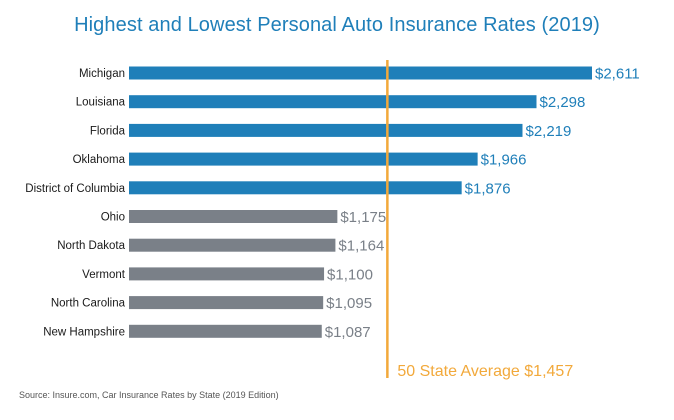 This screenshot has width=674, height=420. Describe the element at coordinates (108, 131) in the screenshot. I see `category-label: Florida` at that location.